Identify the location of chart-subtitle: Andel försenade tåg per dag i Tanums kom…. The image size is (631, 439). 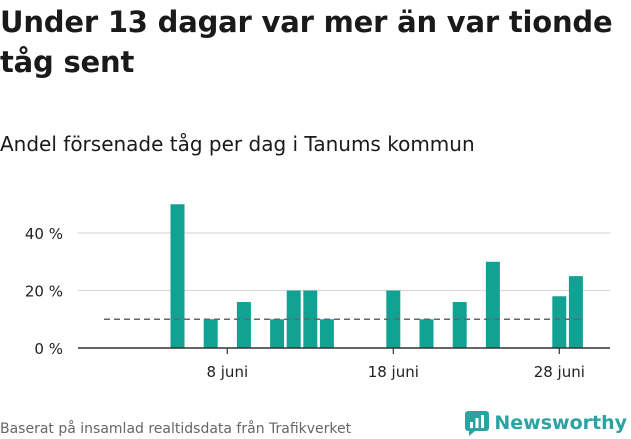
(237, 144).